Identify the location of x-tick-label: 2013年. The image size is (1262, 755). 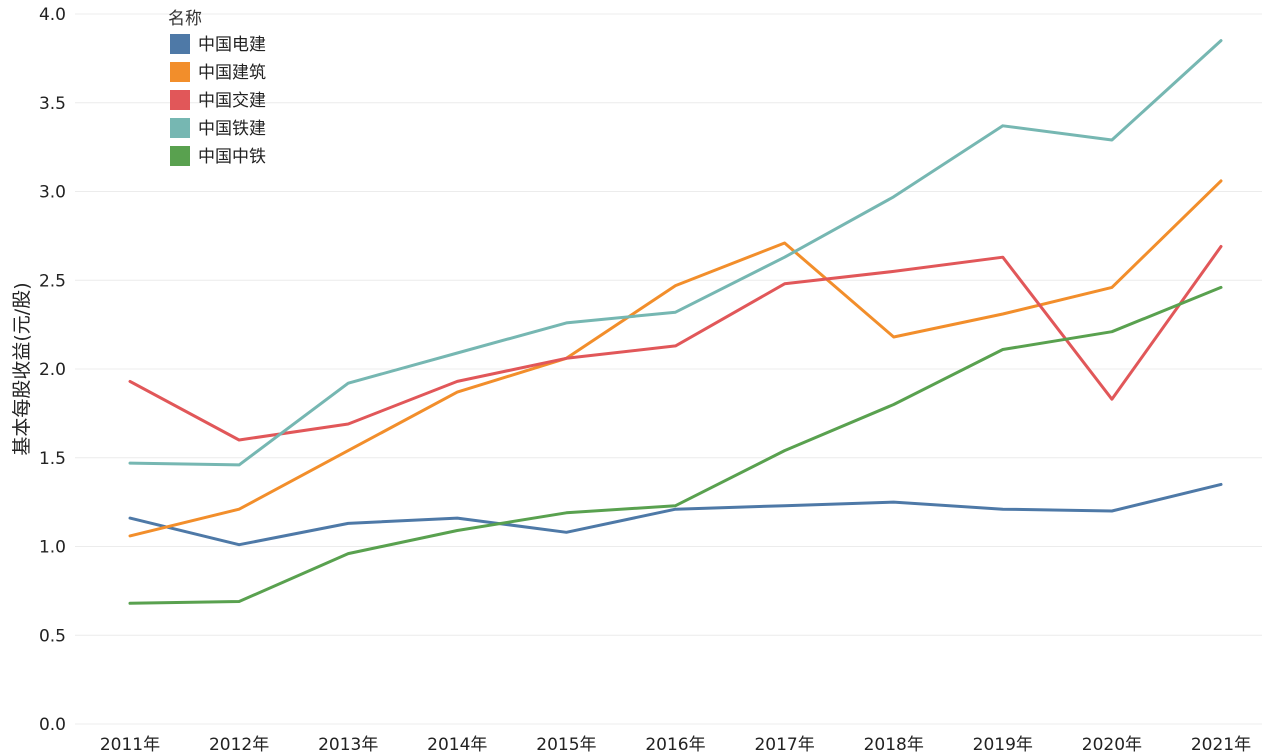
(348, 745).